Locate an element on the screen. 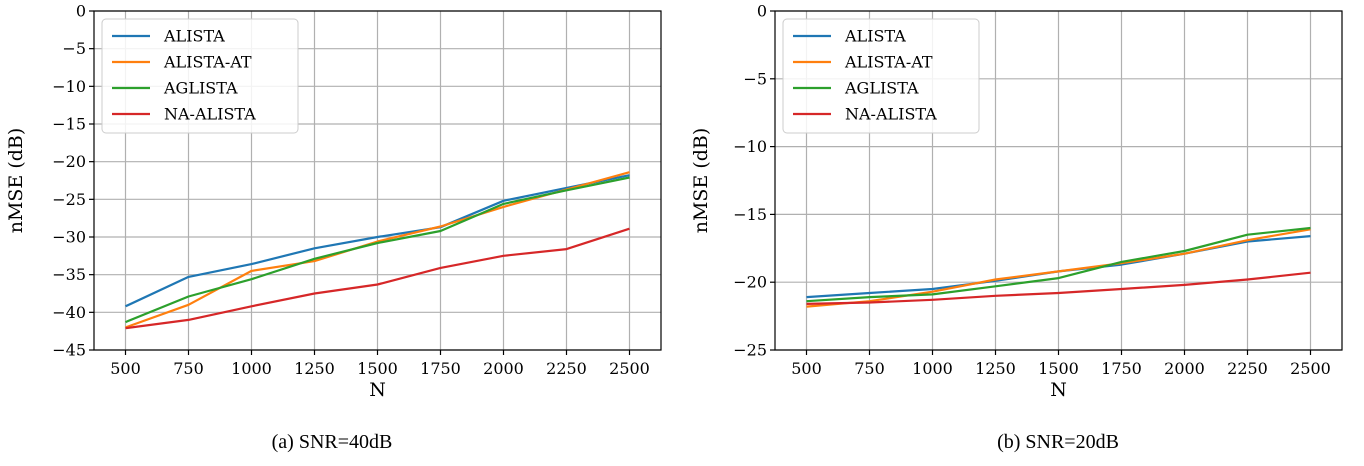 The width and height of the screenshot is (1364, 466). figure-caption: (a) SNR=40dB is located at coordinates (332, 442).